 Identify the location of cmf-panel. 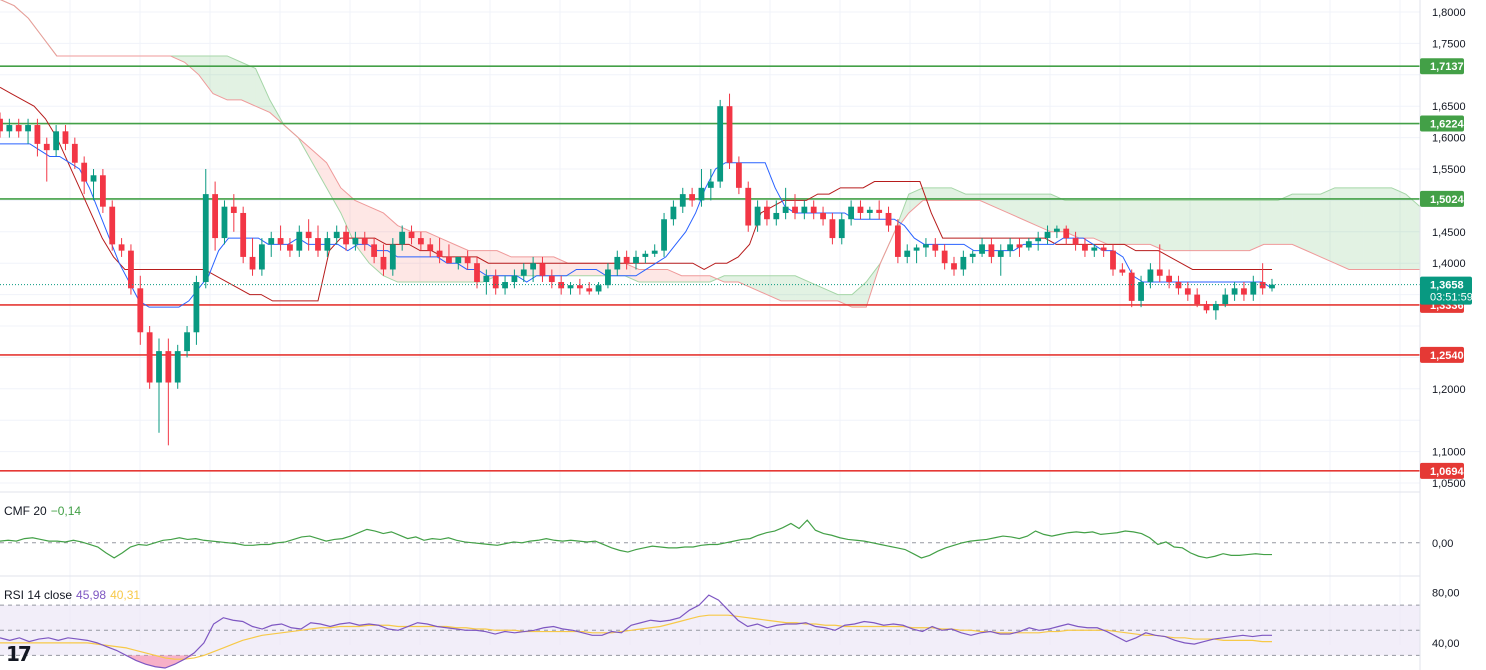
(710, 539).